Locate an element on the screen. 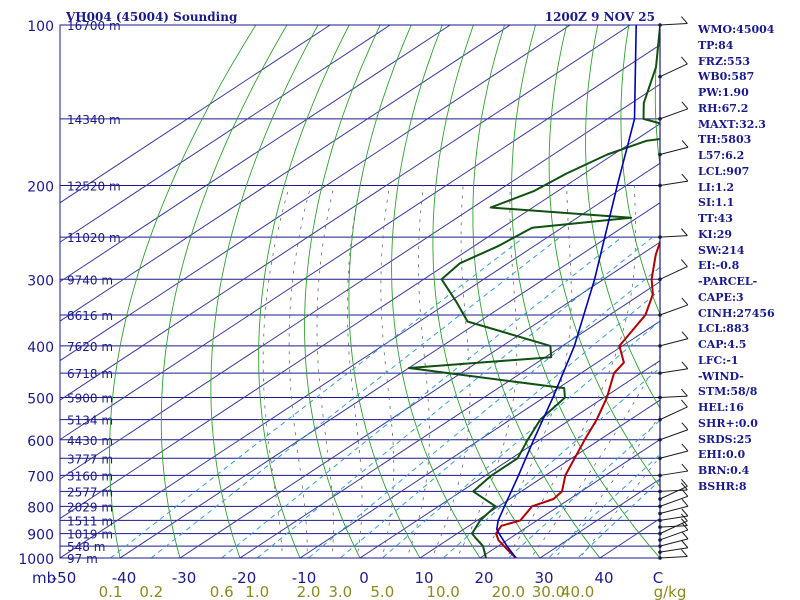 The height and width of the screenshot is (600, 800). pressure-tick-label: 600 is located at coordinates (40, 442).